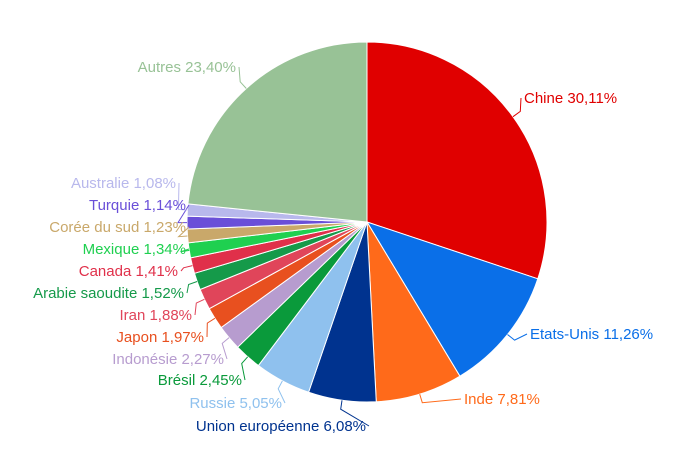 The width and height of the screenshot is (681, 451). What do you see at coordinates (123, 183) in the screenshot?
I see `slice-label-15: Australie 1,08%` at bounding box center [123, 183].